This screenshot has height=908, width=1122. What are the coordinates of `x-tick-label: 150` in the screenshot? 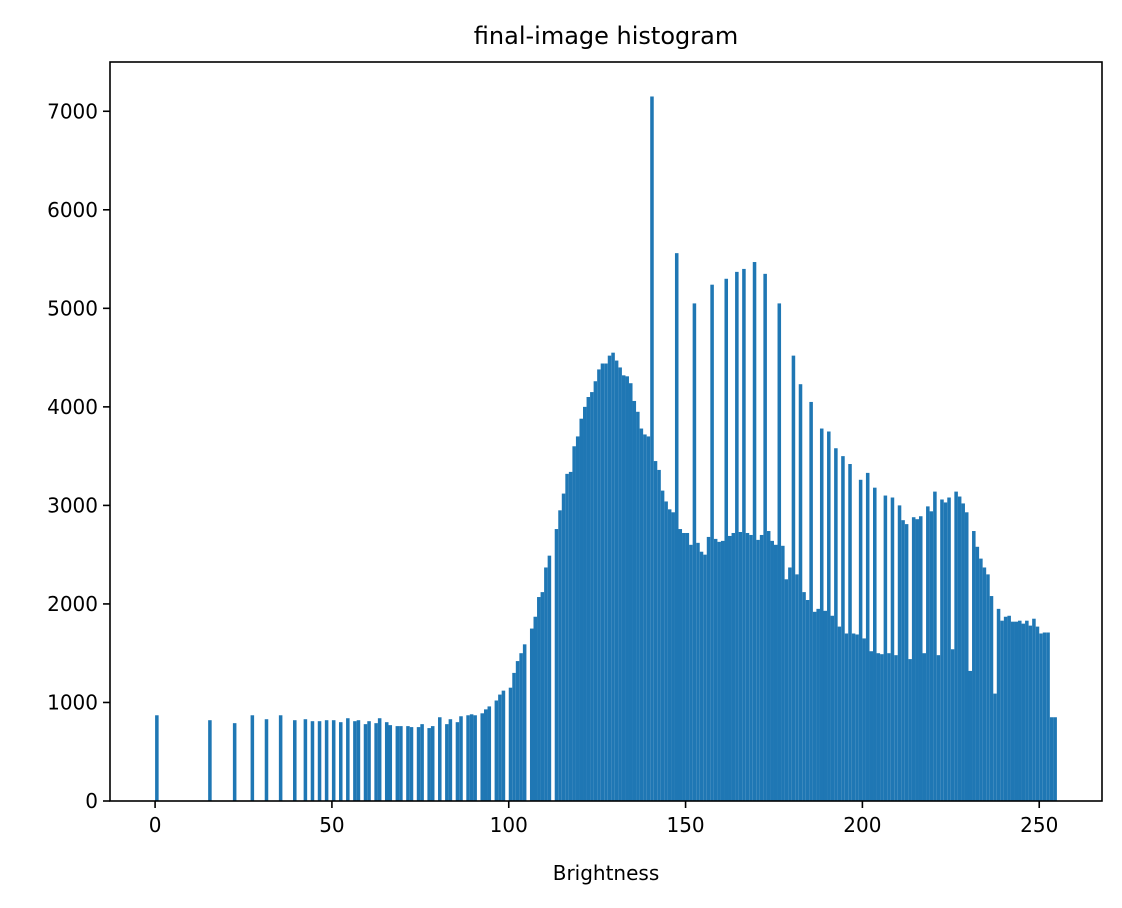 It's located at (685, 825).